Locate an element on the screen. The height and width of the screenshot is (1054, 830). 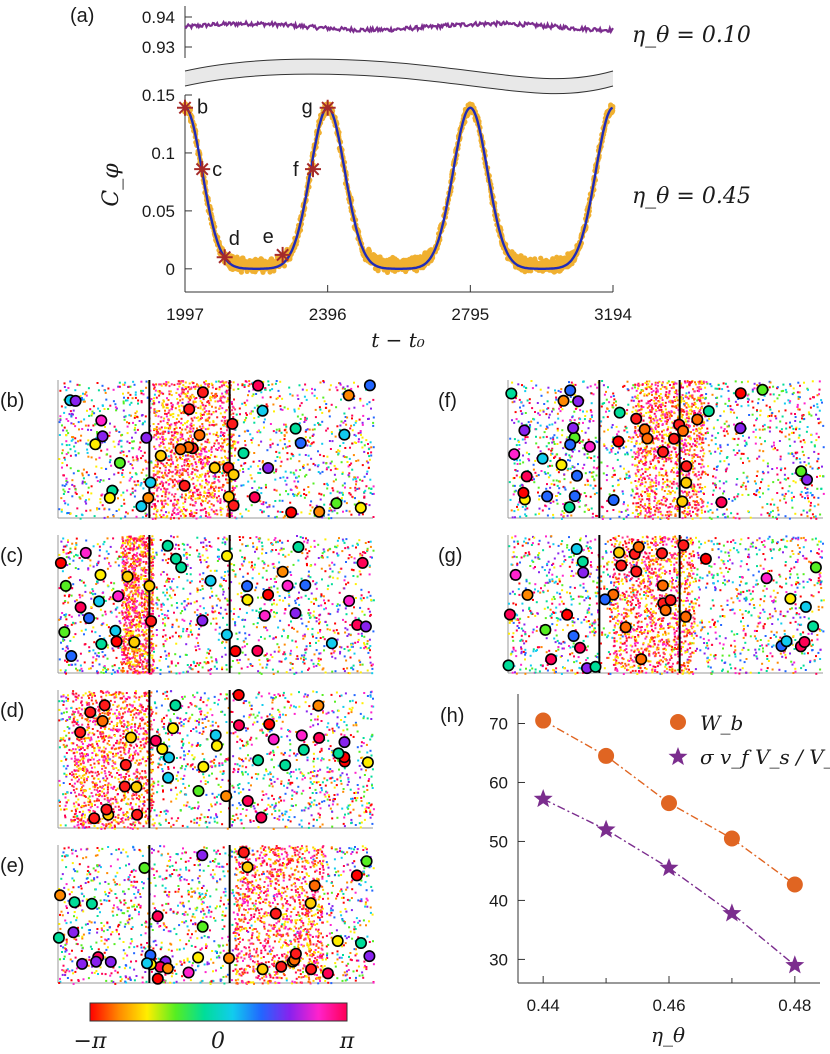
marker-label: e is located at coordinates (268, 237).